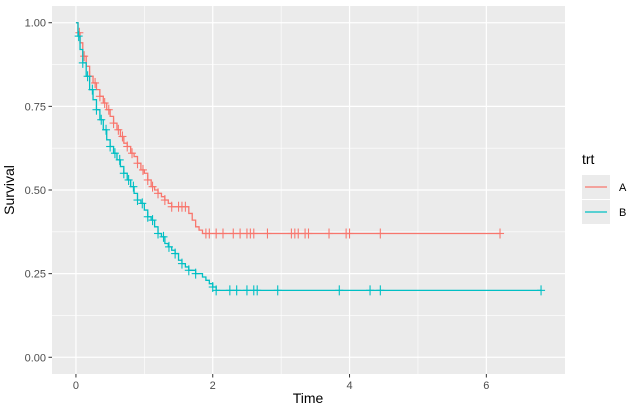 Image resolution: width=628 pixels, height=414 pixels. Describe the element at coordinates (35, 24) in the screenshot. I see `y-tick-label: 1.00` at that location.